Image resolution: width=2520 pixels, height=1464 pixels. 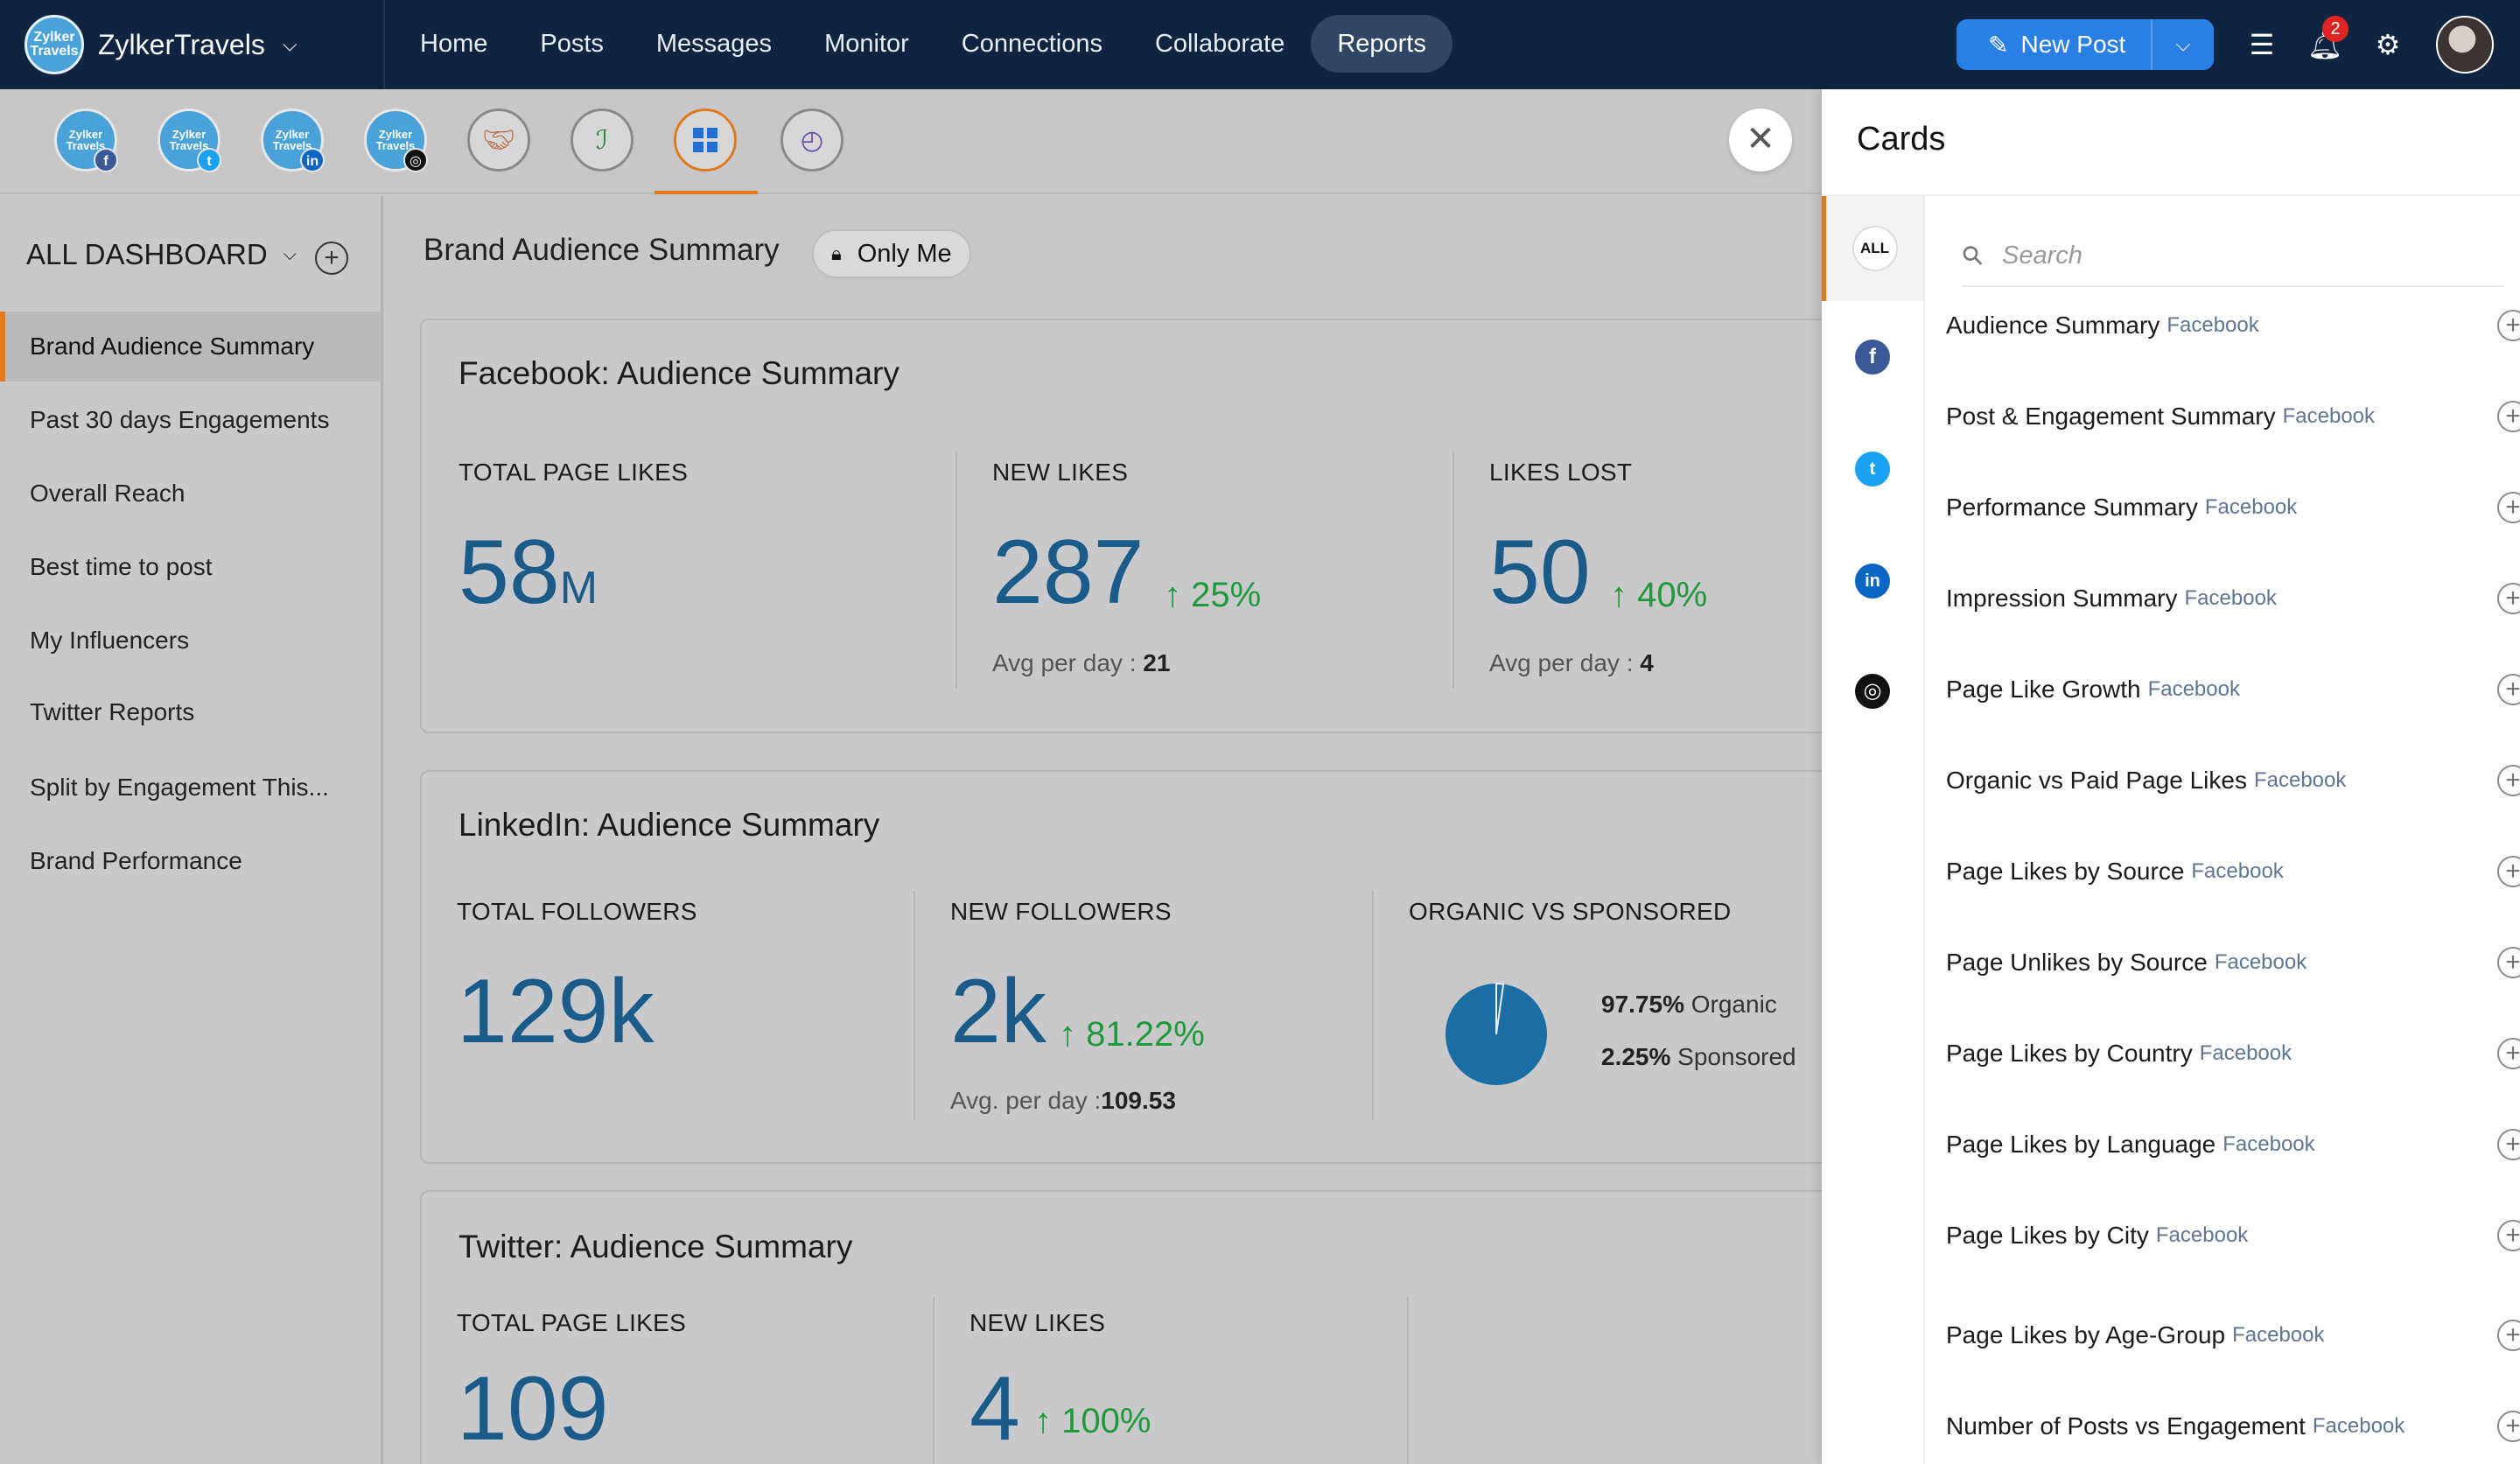 What do you see at coordinates (714, 44) in the screenshot?
I see `nav-messages: Messages` at bounding box center [714, 44].